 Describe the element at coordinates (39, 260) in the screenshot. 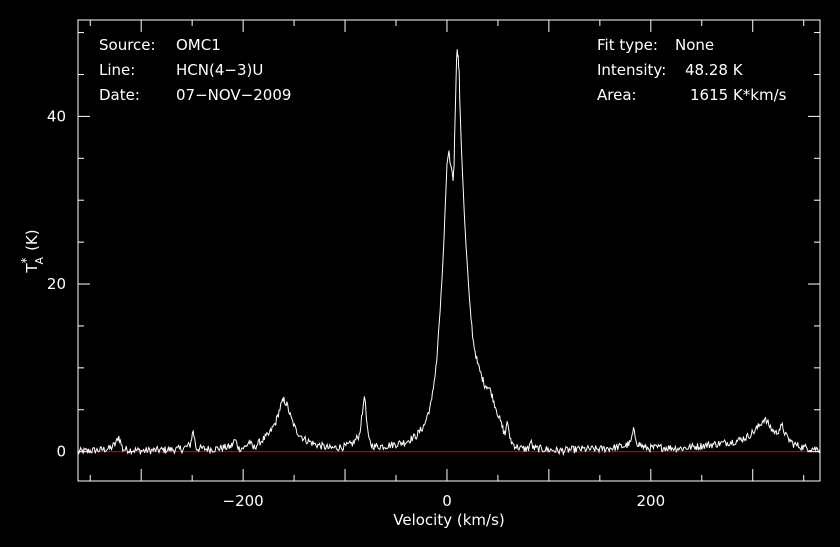

I see `y-axis-label-sub: A` at that location.